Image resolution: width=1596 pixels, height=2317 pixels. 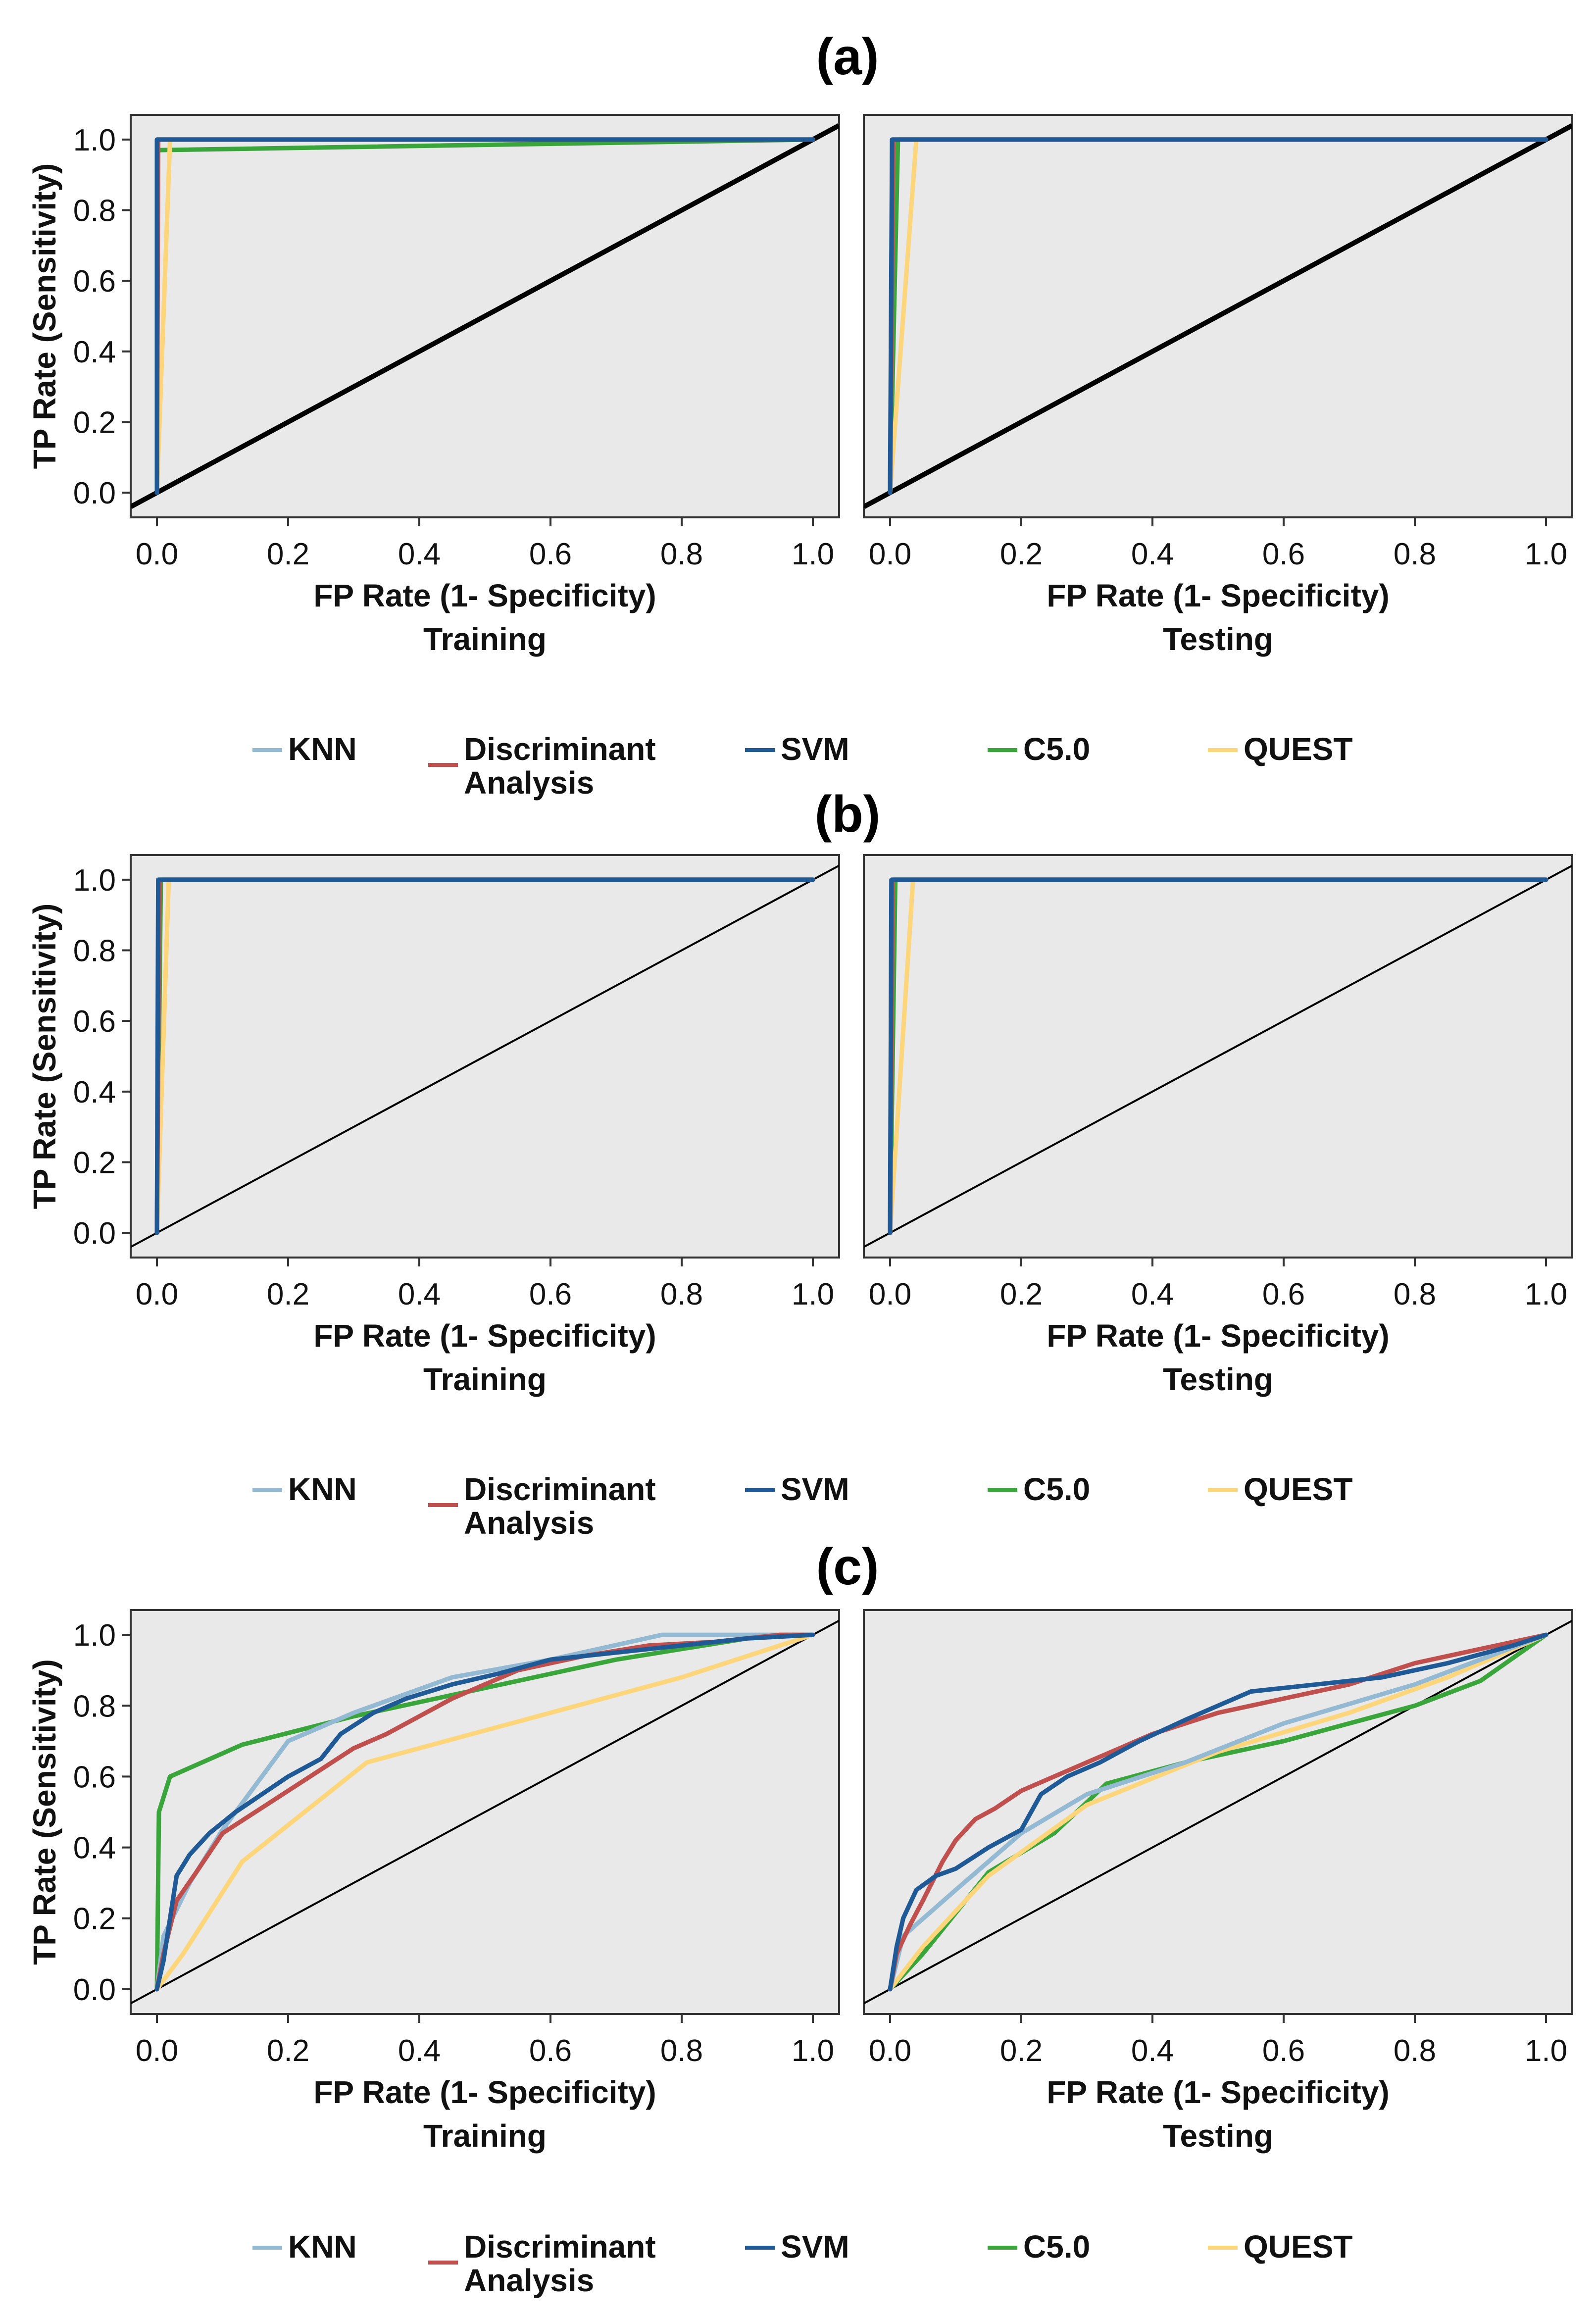 I want to click on series-line-knn, so click(x=1218, y=1812).